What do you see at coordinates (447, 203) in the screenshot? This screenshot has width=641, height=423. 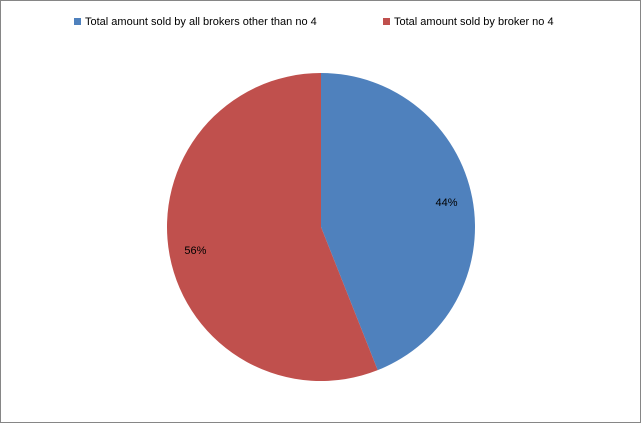 I see `data-label: 44%` at bounding box center [447, 203].